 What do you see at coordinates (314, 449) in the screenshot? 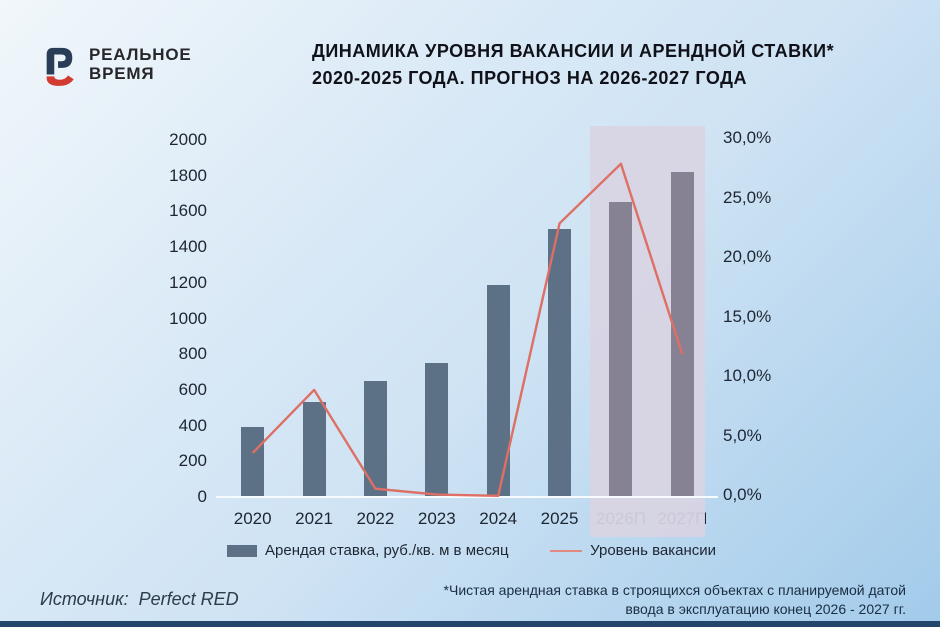
I see `bar-2021` at bounding box center [314, 449].